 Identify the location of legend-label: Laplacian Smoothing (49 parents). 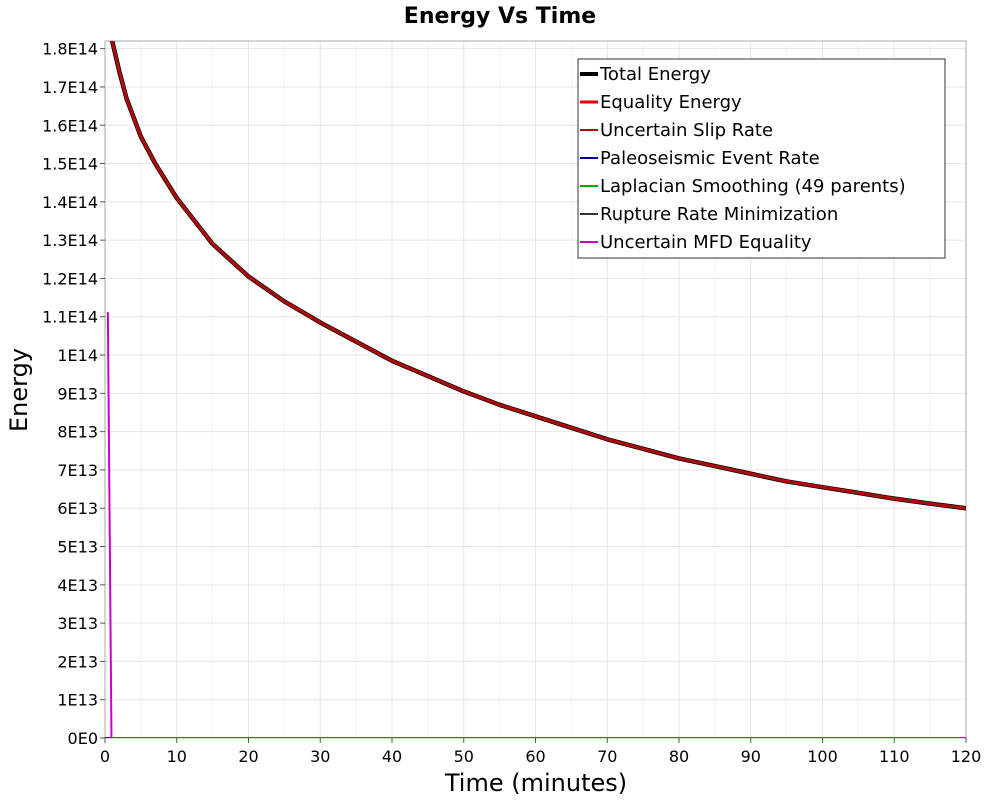
(753, 186).